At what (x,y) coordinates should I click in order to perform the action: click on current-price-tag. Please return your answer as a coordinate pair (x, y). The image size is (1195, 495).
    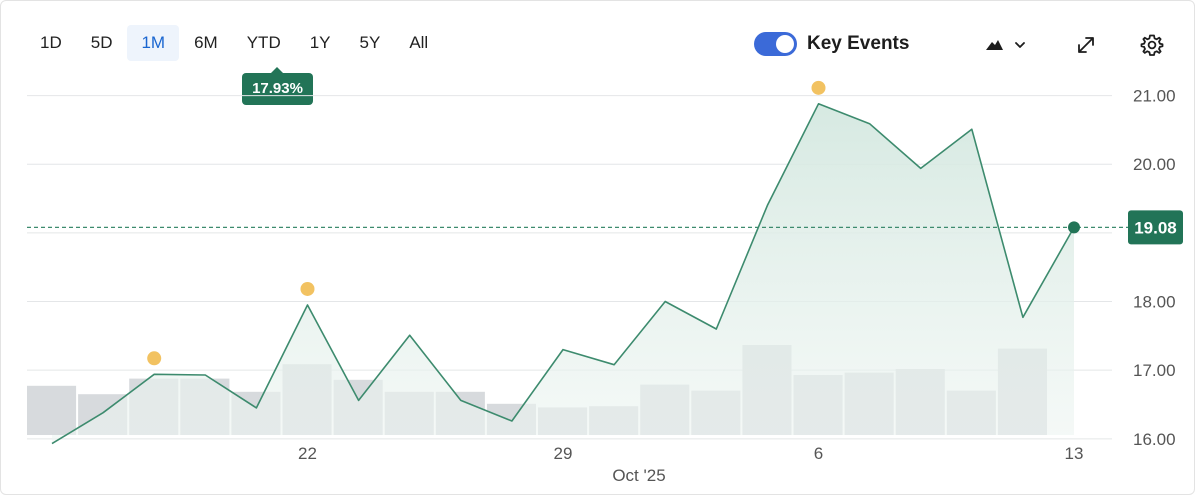
    Looking at the image, I should click on (1155, 227).